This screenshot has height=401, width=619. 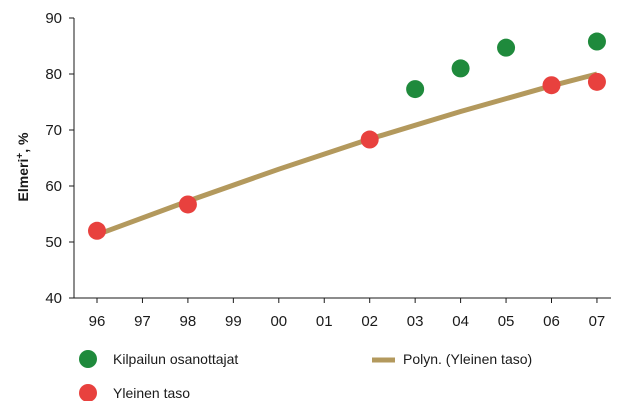 I want to click on x-tick-label: 02, so click(x=369, y=321).